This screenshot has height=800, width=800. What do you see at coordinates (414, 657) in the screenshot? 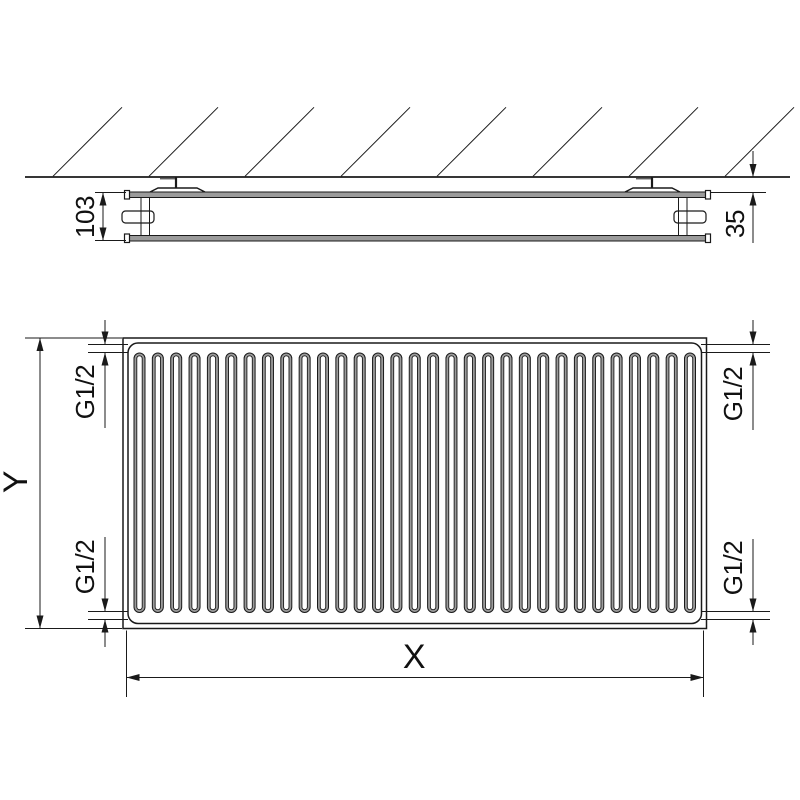
I see `width-dimension-label: X` at bounding box center [414, 657].